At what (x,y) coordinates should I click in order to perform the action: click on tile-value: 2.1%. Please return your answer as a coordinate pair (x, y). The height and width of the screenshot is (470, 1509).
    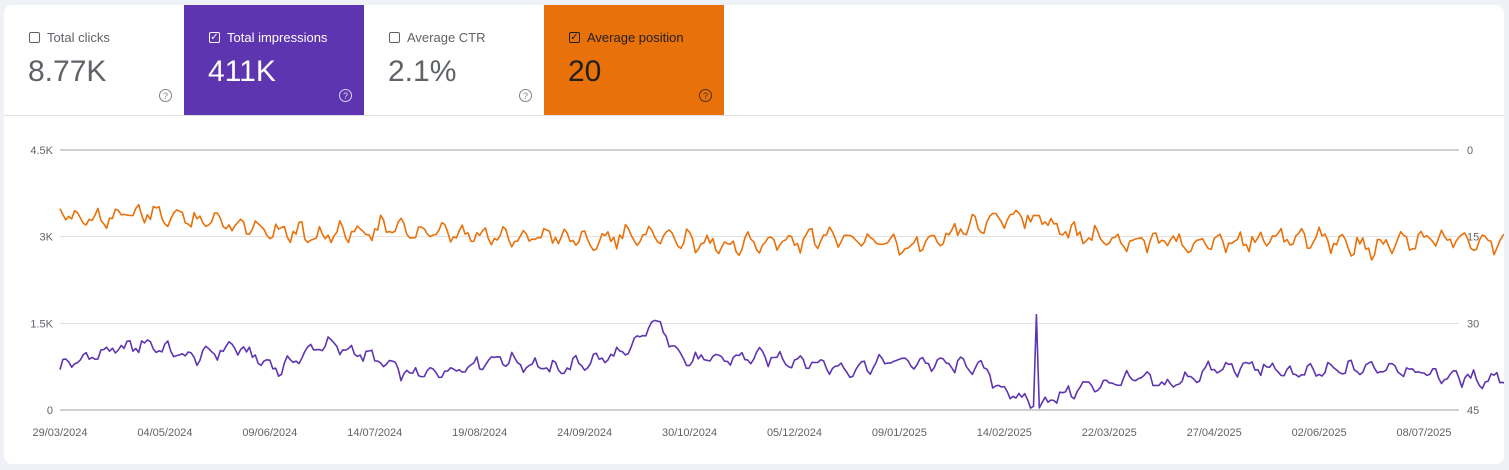
    Looking at the image, I should click on (422, 71).